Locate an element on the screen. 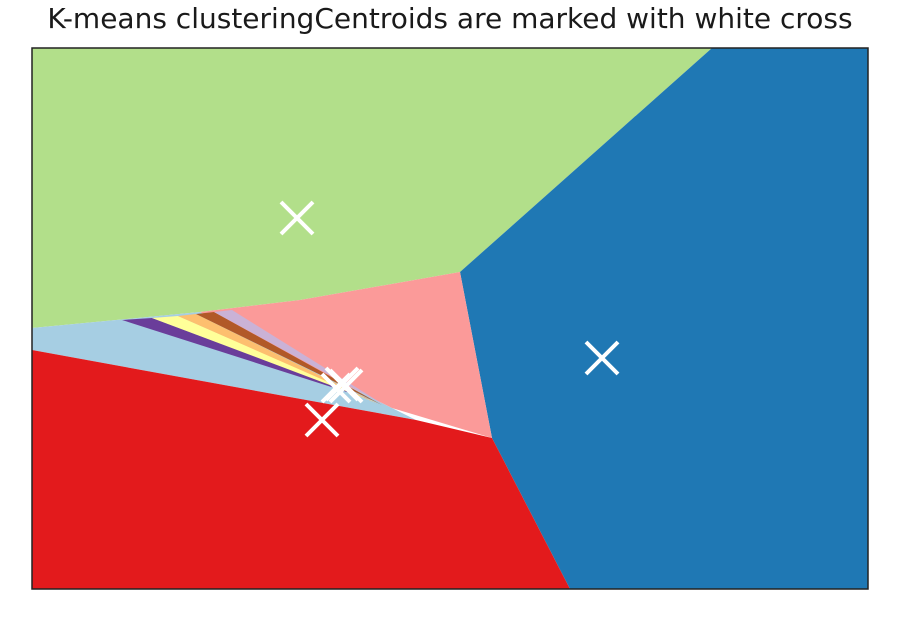  cluster-region-pink is located at coordinates (346, 355).